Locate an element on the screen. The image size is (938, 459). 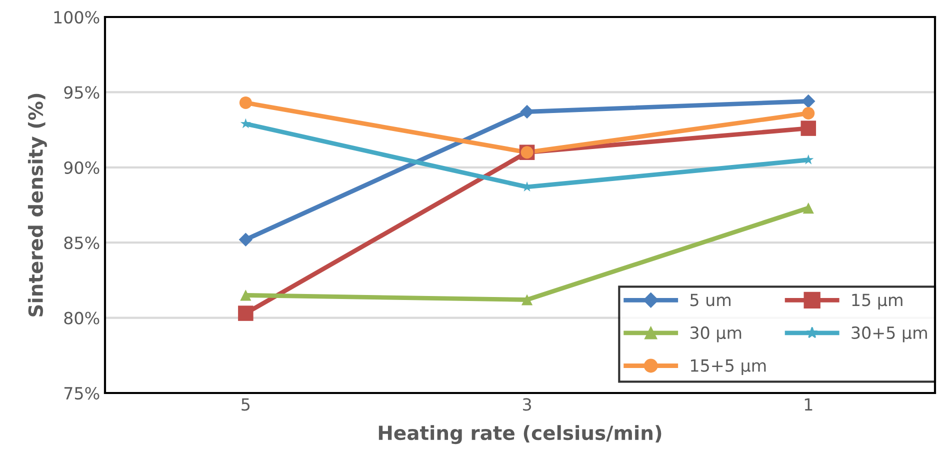
y-tick-label: 95% is located at coordinates (82, 92).